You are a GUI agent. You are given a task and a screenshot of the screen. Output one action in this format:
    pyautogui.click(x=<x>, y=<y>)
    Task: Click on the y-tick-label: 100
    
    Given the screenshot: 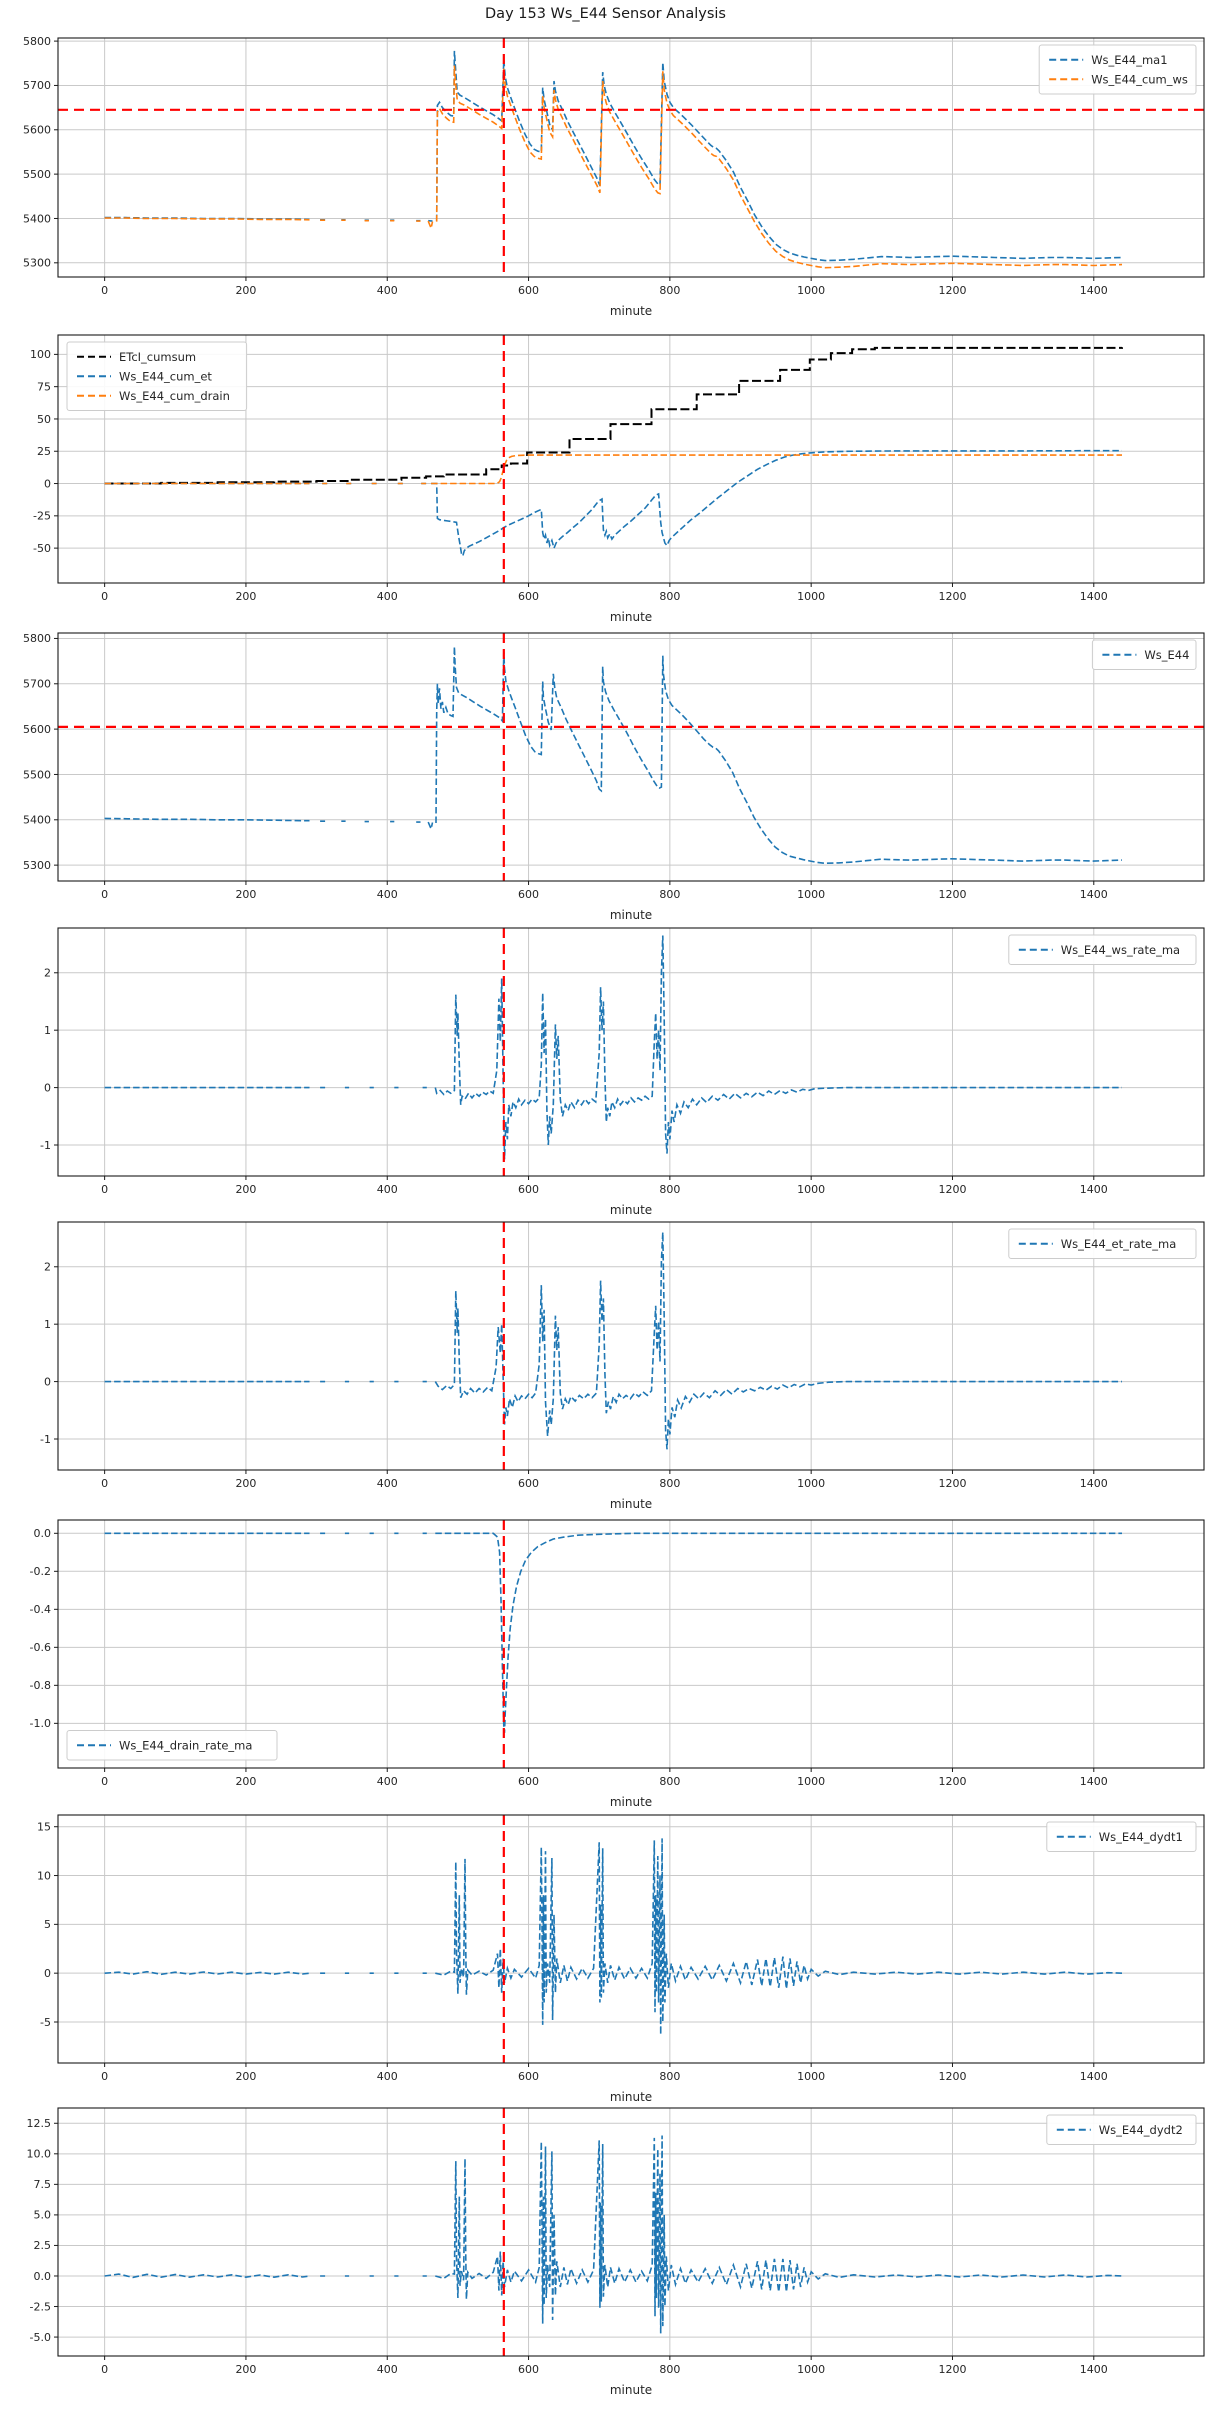 What is the action you would take?
    pyautogui.click(x=40, y=354)
    